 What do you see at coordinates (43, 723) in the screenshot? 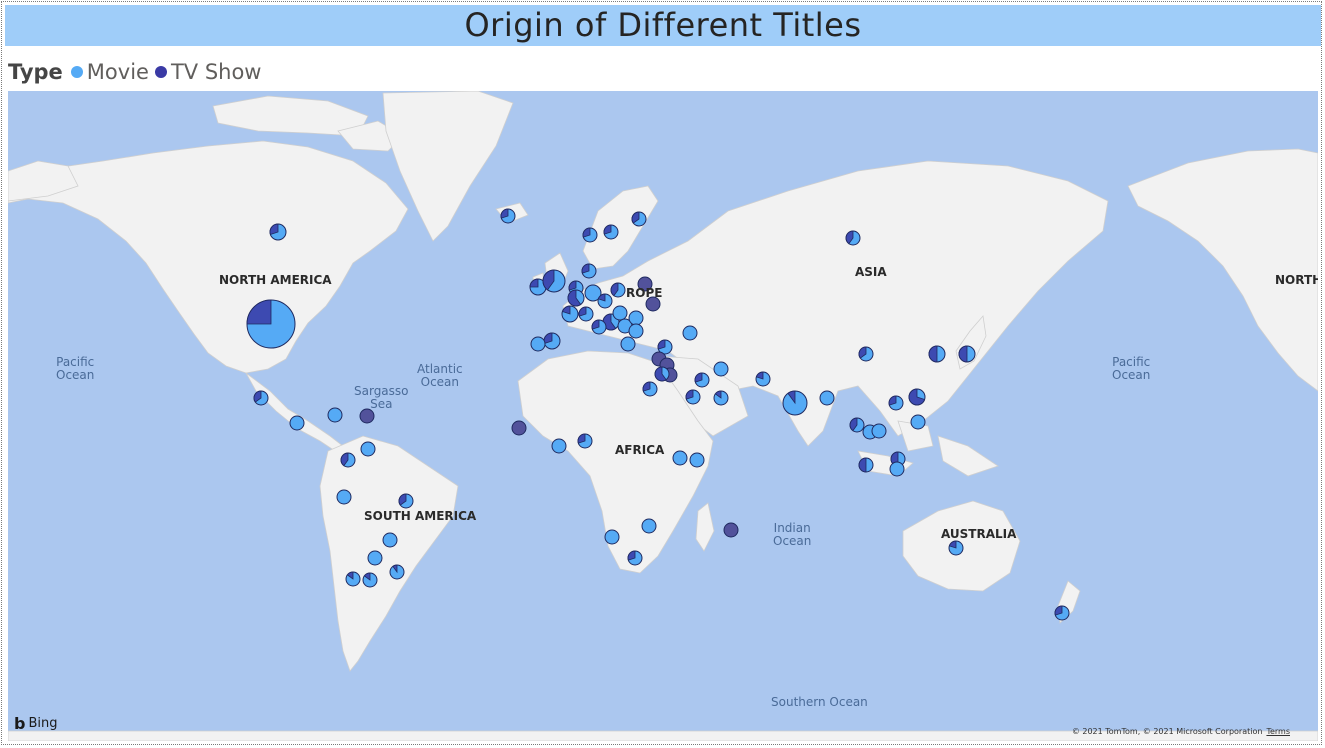
I see `bing-label: Bing` at bounding box center [43, 723].